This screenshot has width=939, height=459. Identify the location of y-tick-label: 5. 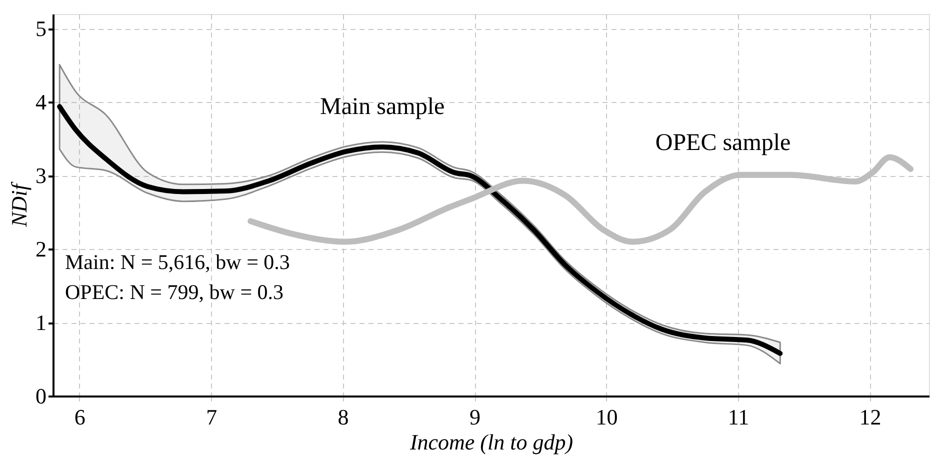
(41, 29).